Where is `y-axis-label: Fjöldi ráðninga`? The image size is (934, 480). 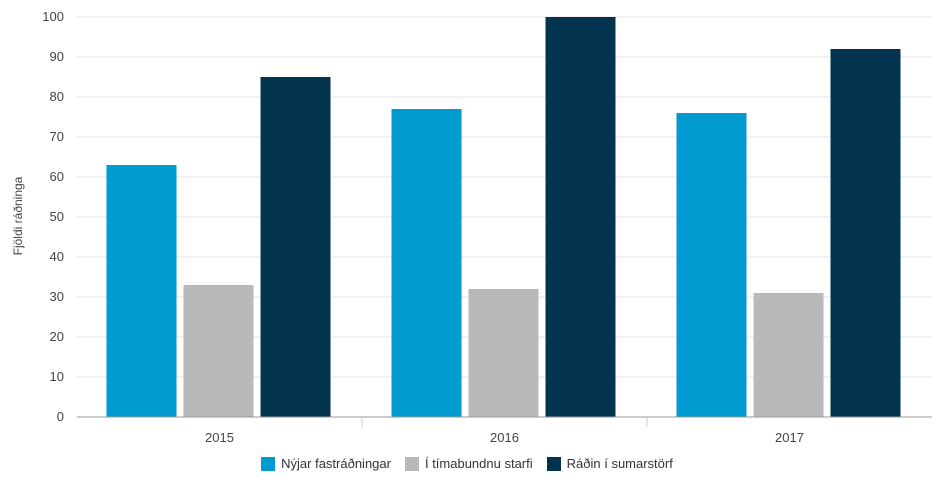
y-axis-label: Fjöldi ráðninga is located at coordinates (18, 215).